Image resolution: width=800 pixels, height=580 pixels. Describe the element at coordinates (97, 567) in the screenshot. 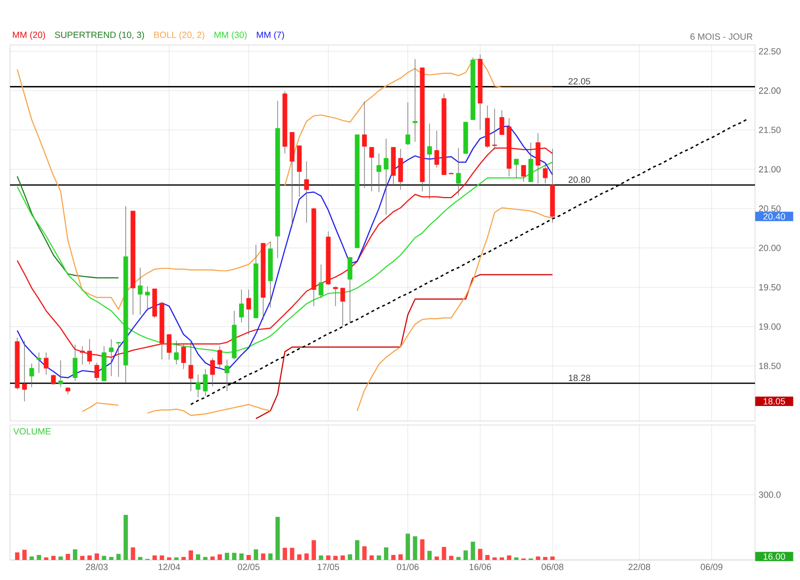

I see `x-tick-label: 28/03` at that location.